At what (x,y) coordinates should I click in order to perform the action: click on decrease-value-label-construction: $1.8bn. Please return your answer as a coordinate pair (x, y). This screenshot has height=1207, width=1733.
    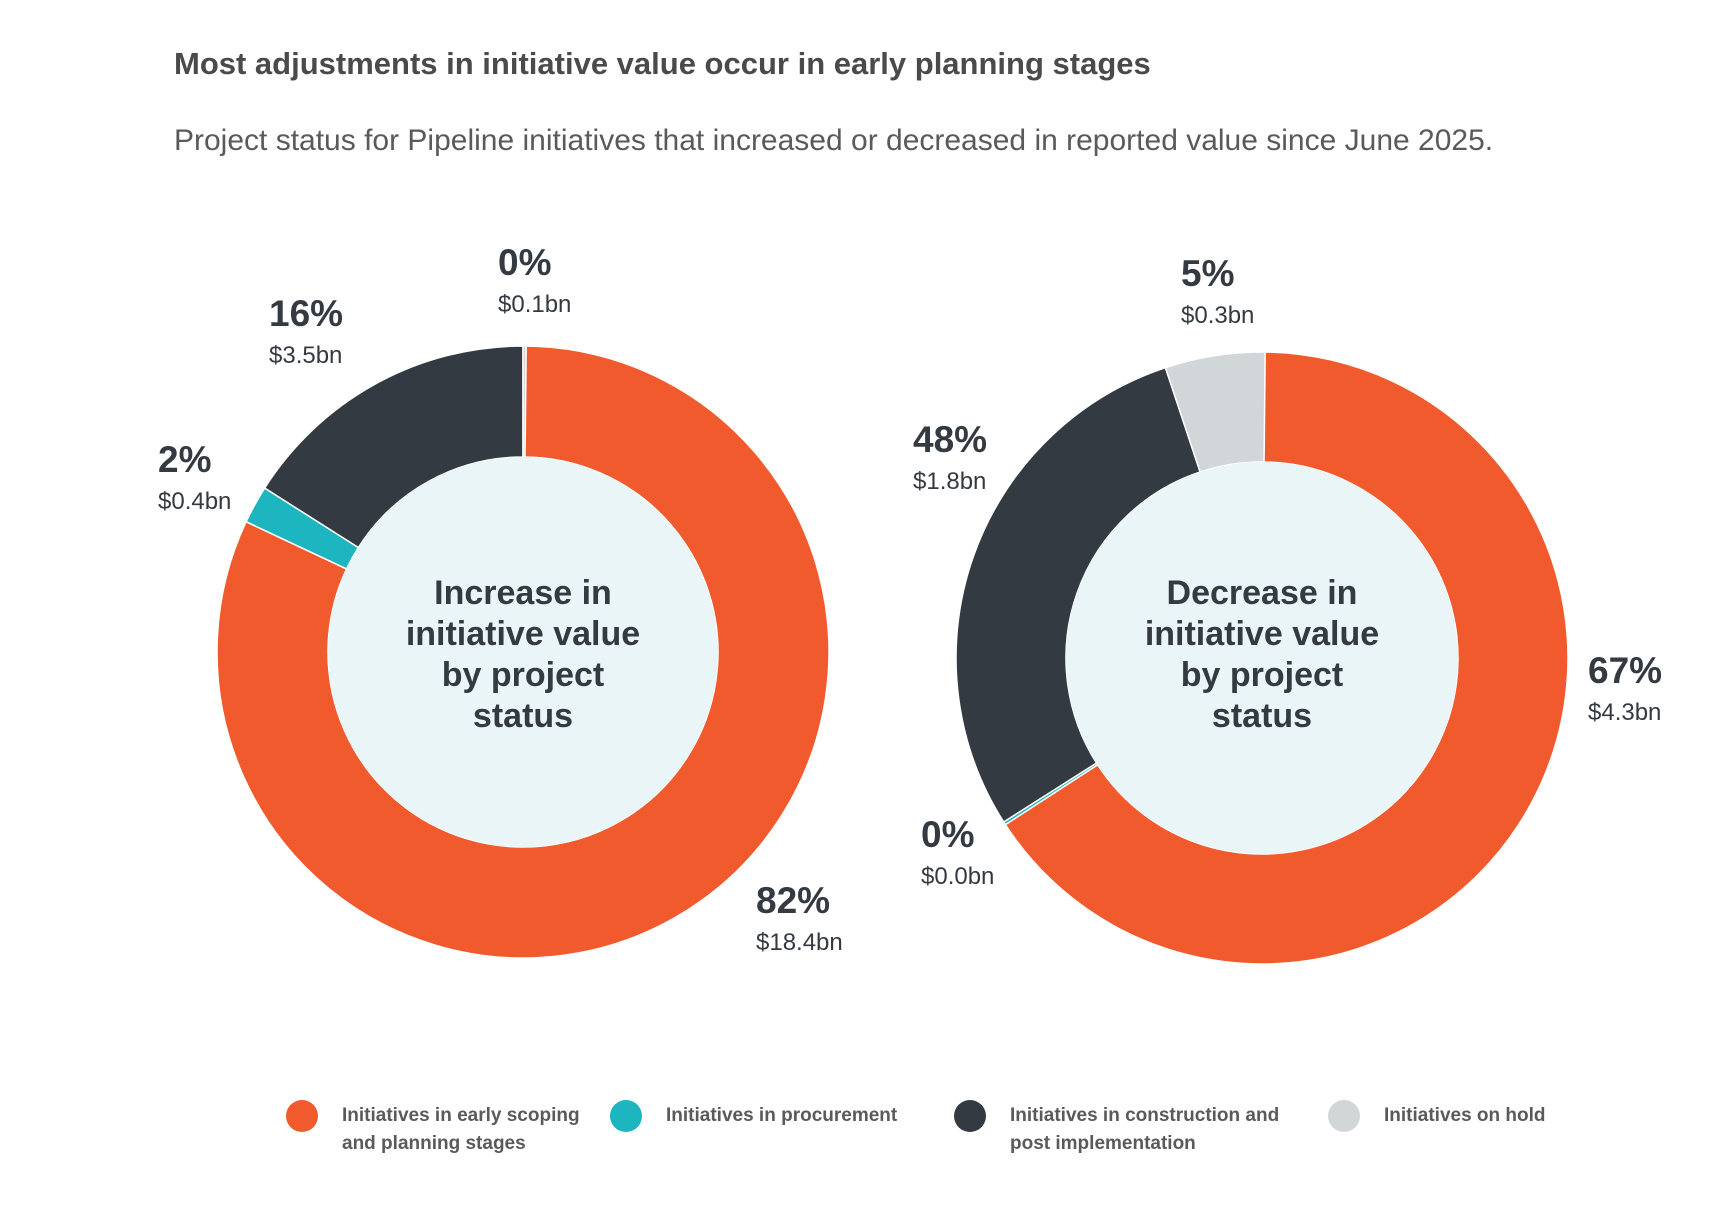
    Looking at the image, I should click on (949, 481).